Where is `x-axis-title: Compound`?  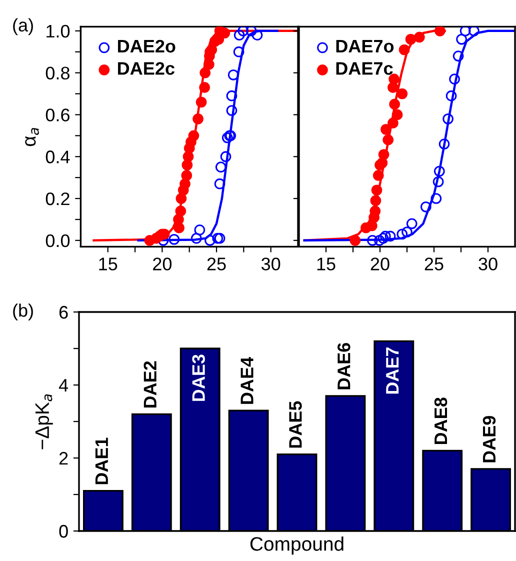 x-axis-title: Compound is located at coordinates (297, 545).